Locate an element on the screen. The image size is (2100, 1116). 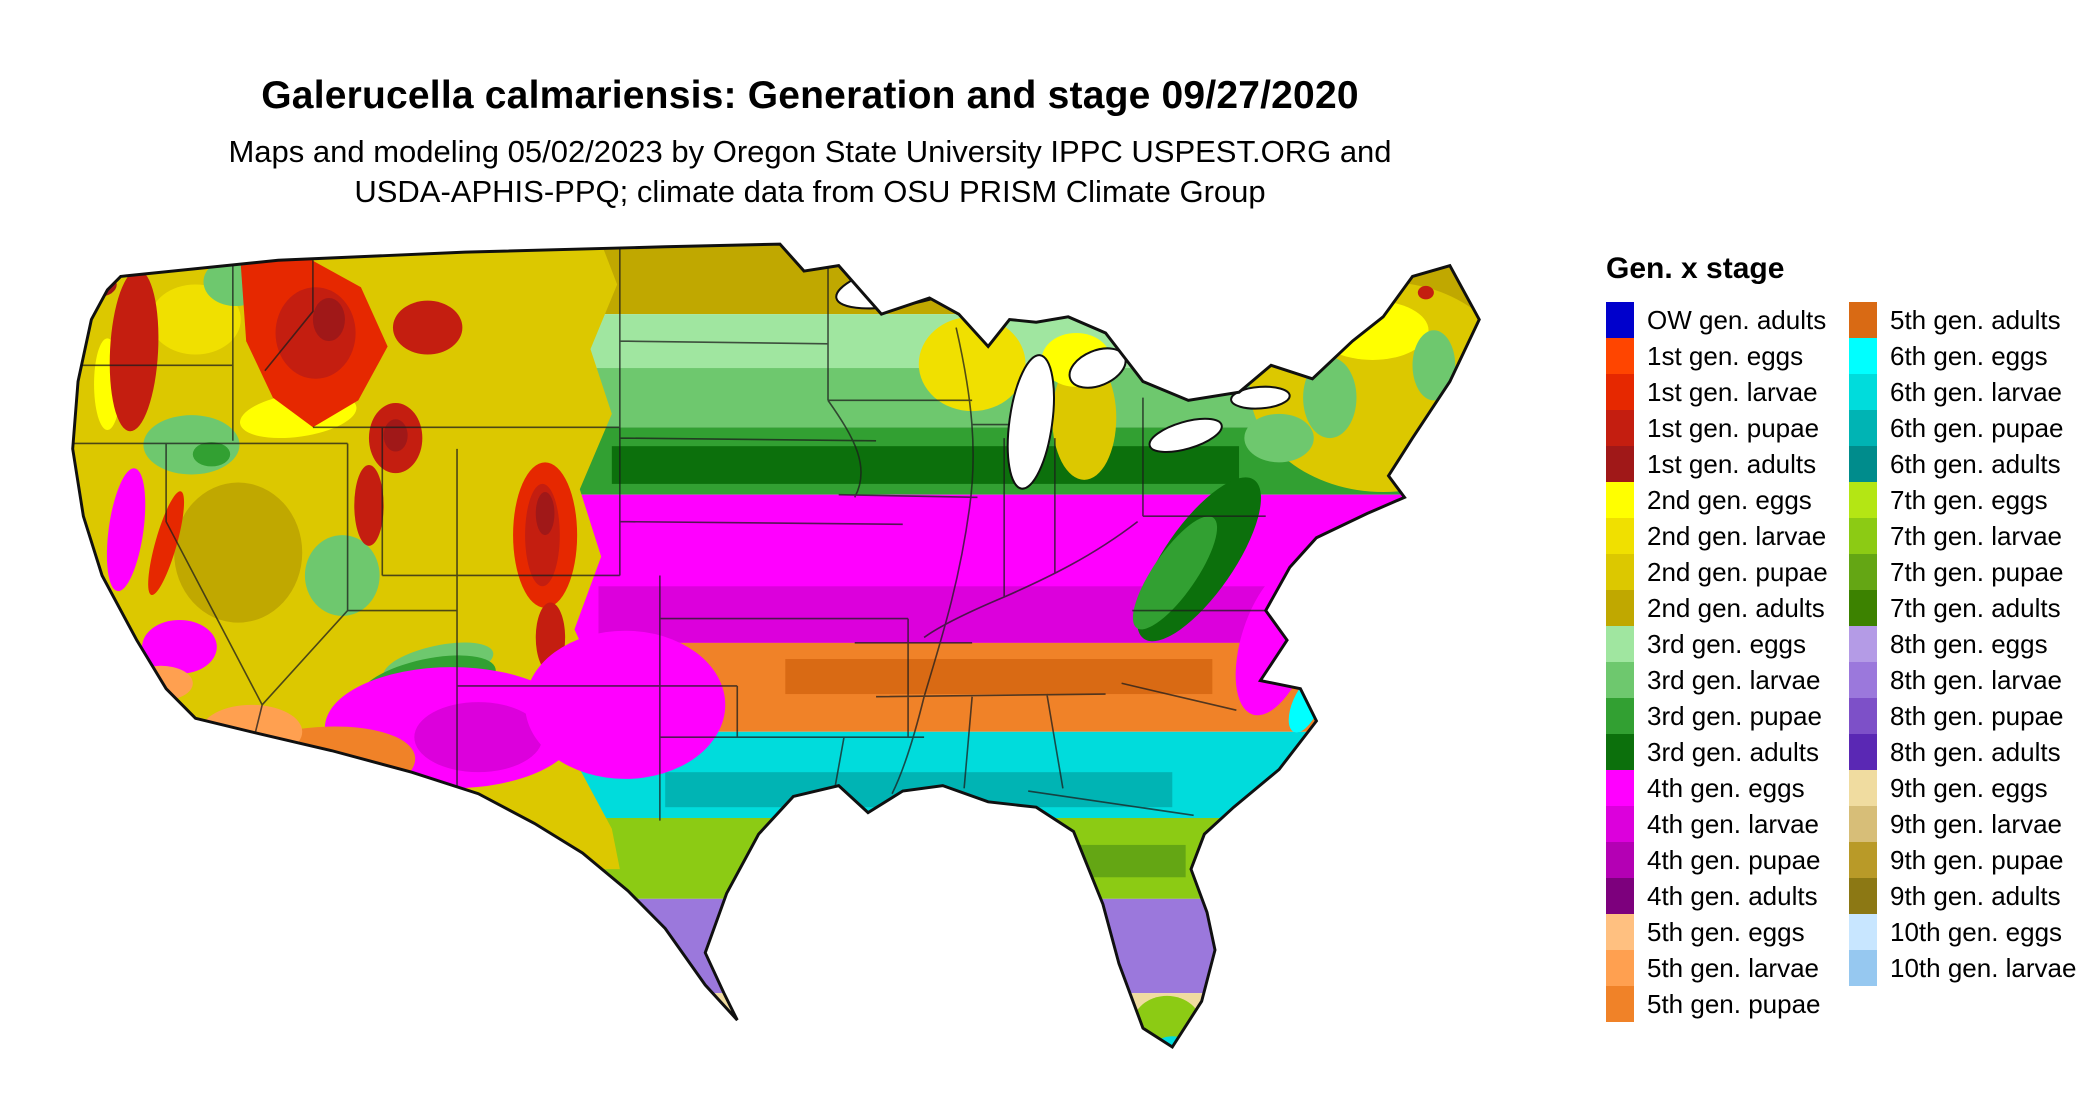
legend-item-label: 6th gen. eggs is located at coordinates (1969, 356).